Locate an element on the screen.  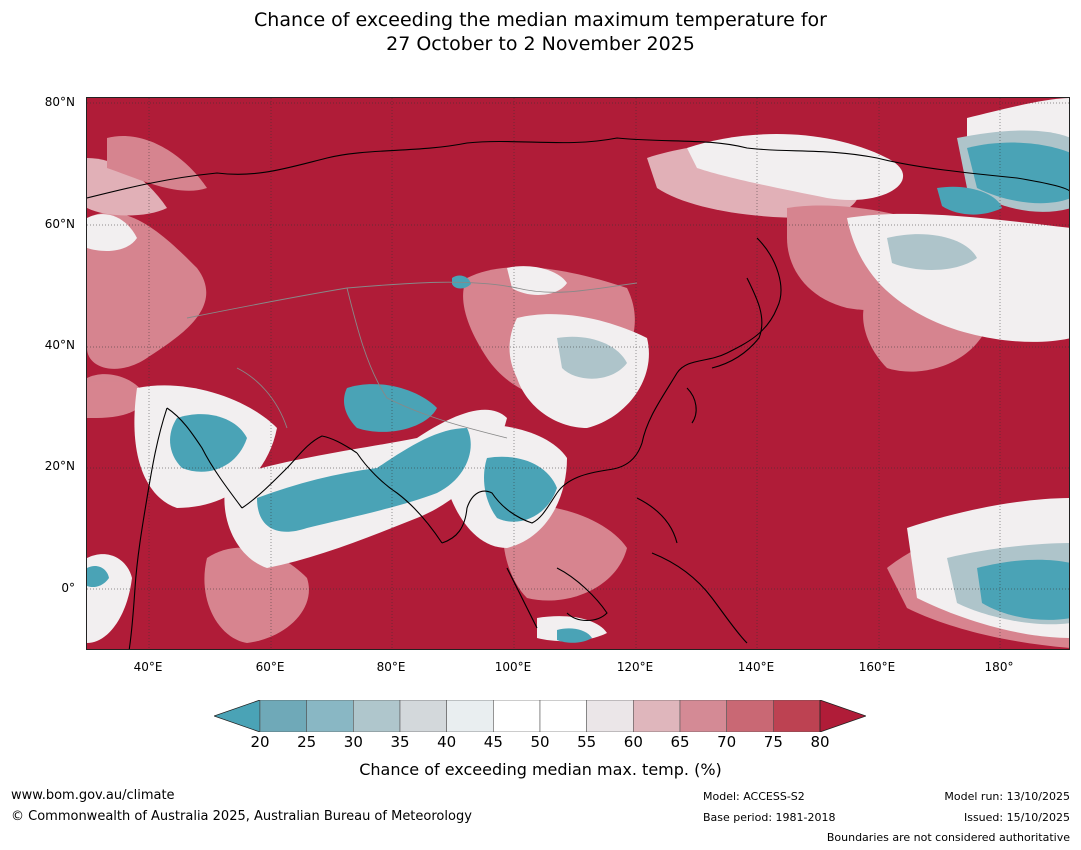
colorbar-tick-label: 60 is located at coordinates (633, 742).